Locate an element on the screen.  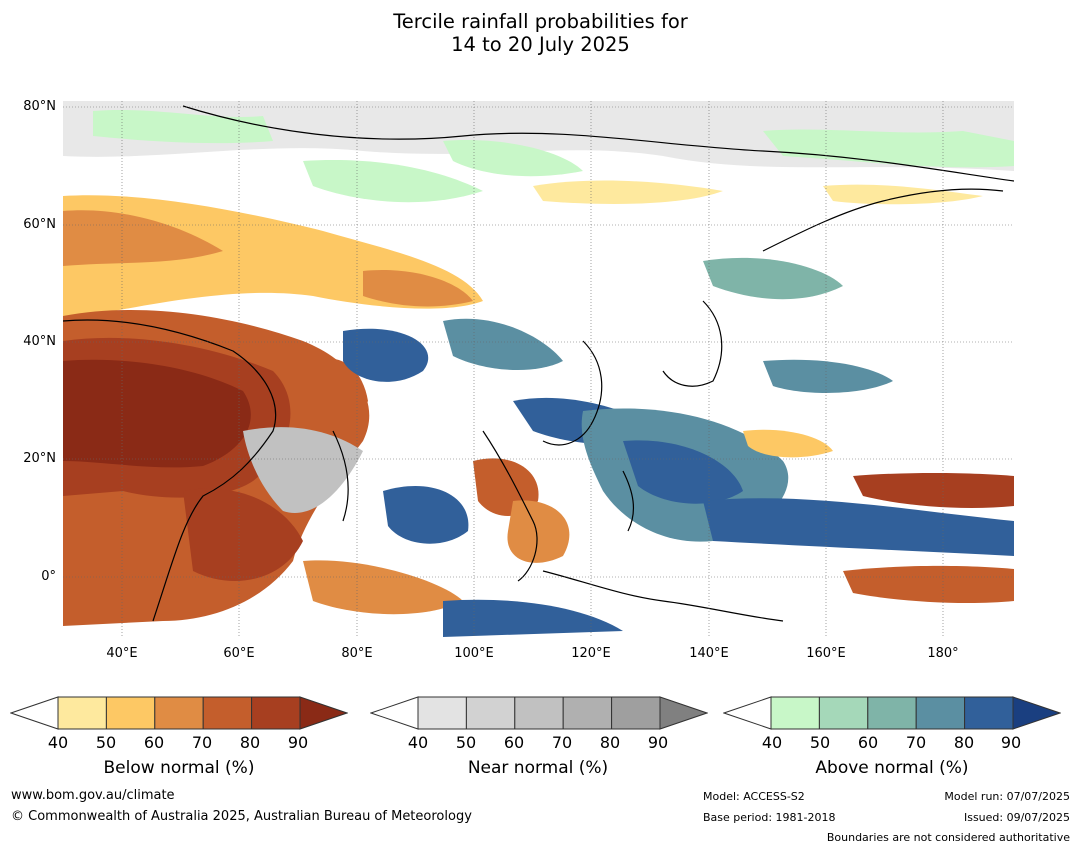
tick-below-80: 80 is located at coordinates (250, 742).